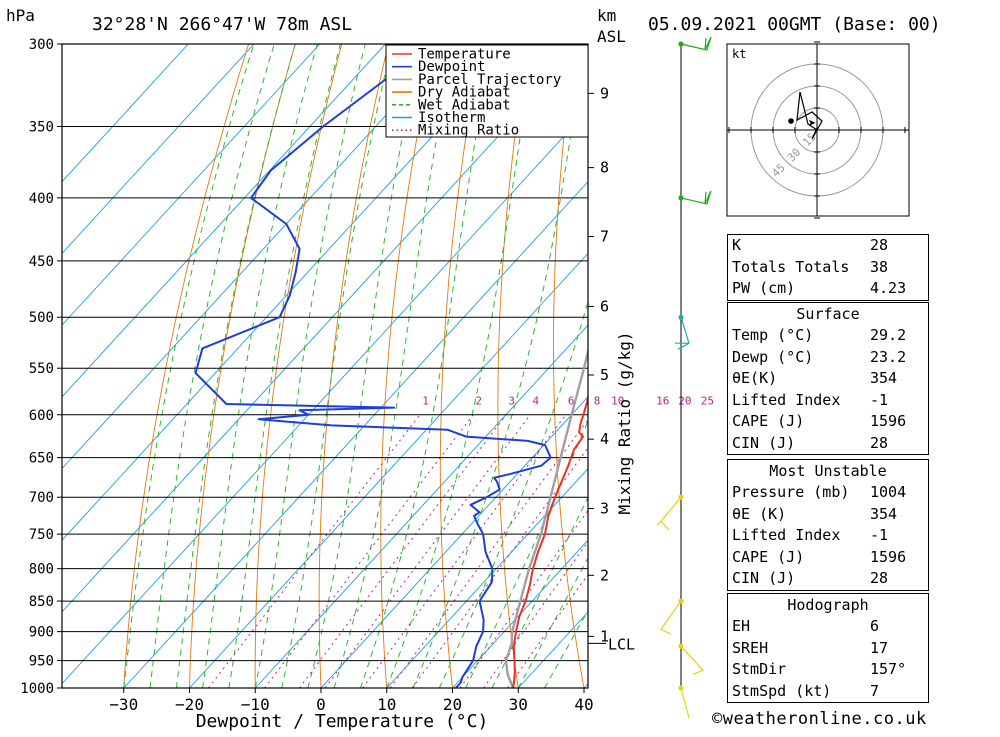 The image size is (1000, 737). What do you see at coordinates (605, 551) in the screenshot?
I see `mixing-ratio-line` at bounding box center [605, 551].